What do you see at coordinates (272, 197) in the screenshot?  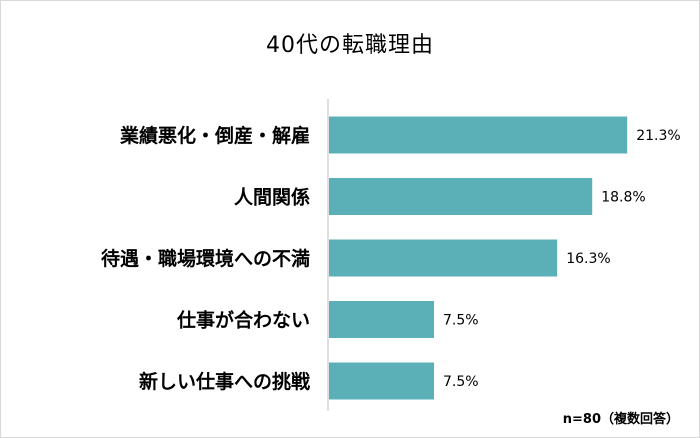 I see `category-label: 人間関係` at bounding box center [272, 197].